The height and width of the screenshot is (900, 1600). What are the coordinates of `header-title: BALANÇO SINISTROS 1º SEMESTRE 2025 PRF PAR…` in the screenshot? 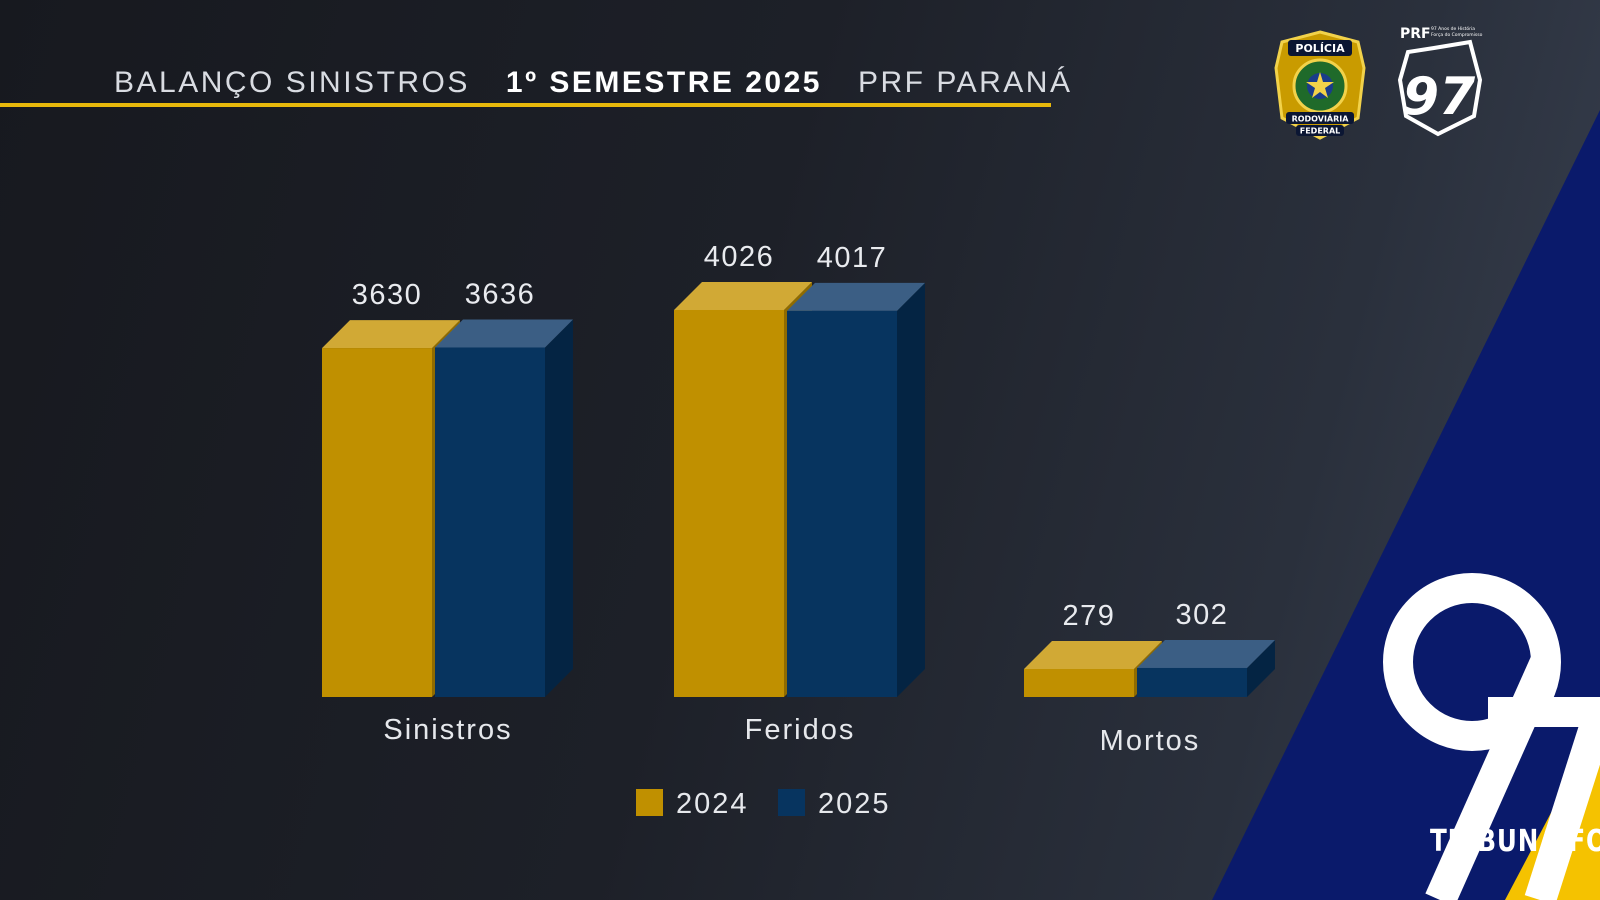 It's located at (593, 83).